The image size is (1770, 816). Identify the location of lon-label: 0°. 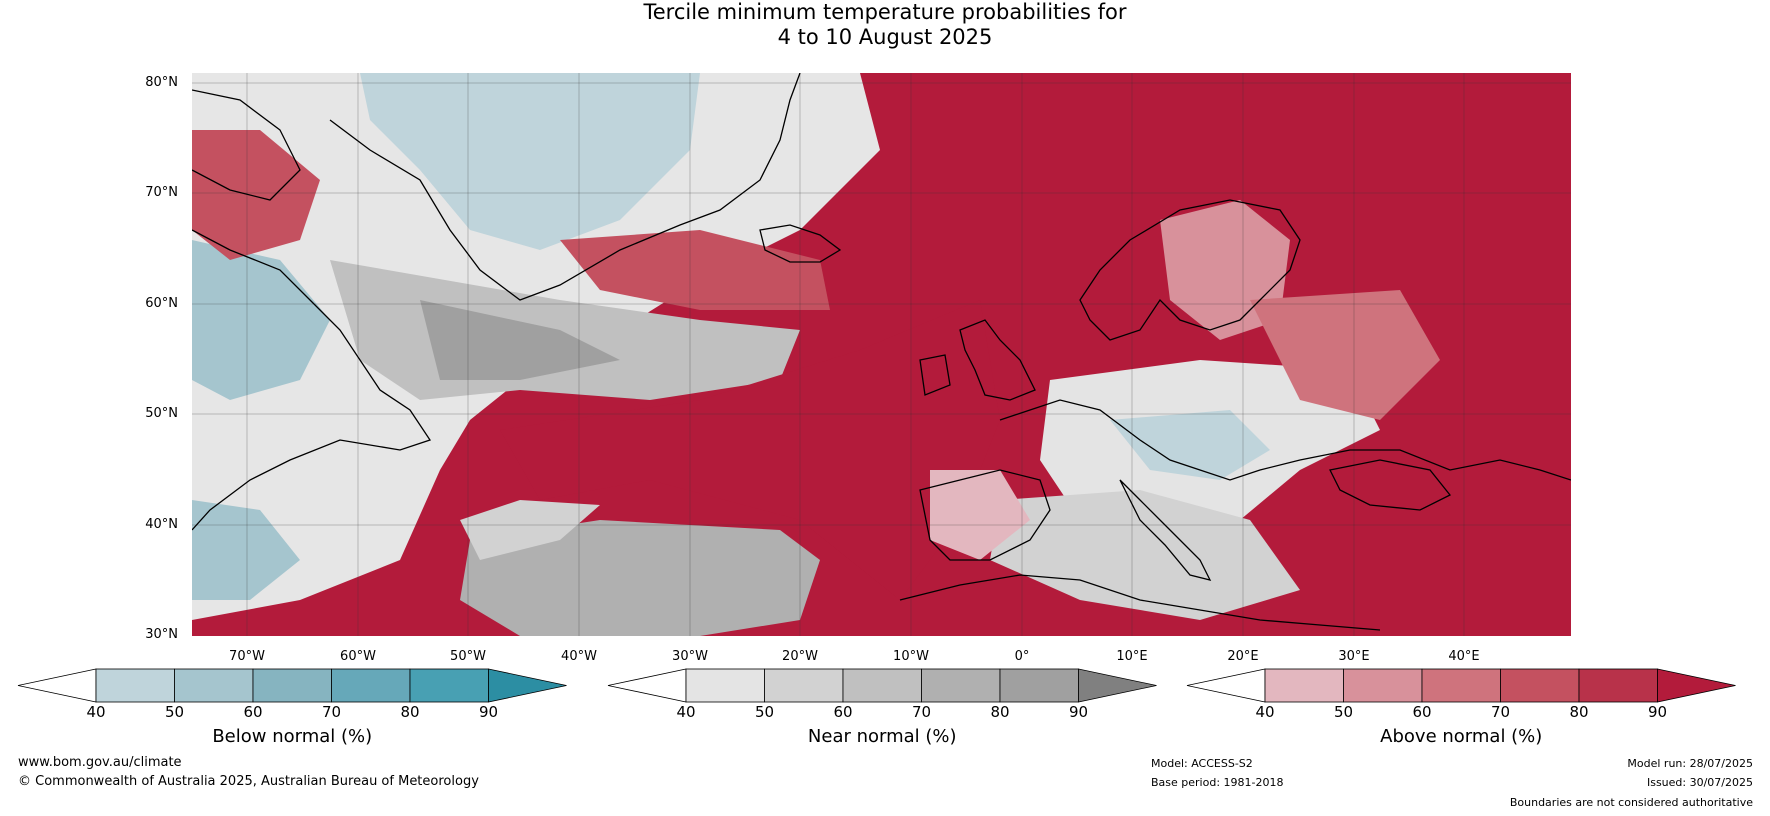
(1022, 656).